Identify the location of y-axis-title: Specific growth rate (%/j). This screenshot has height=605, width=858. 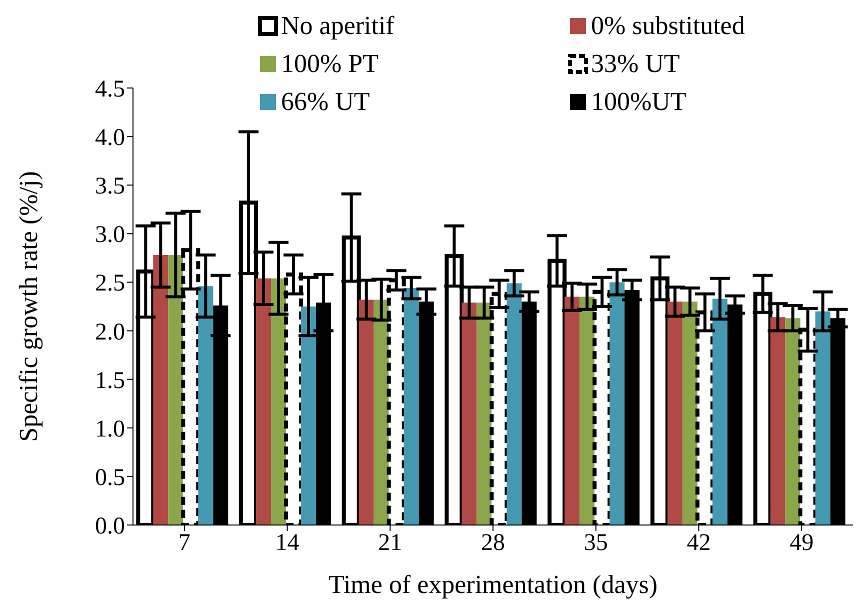
(29, 306).